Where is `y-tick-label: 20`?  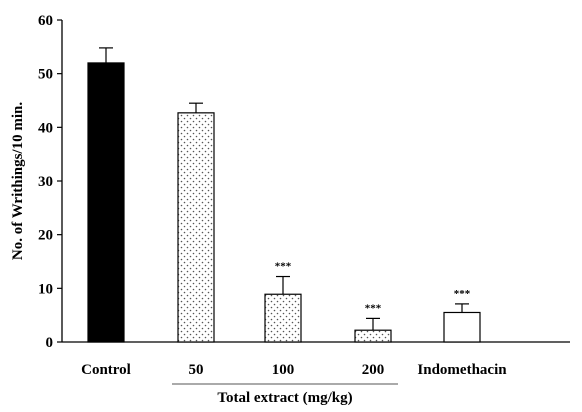
y-tick-label: 20 is located at coordinates (45, 236).